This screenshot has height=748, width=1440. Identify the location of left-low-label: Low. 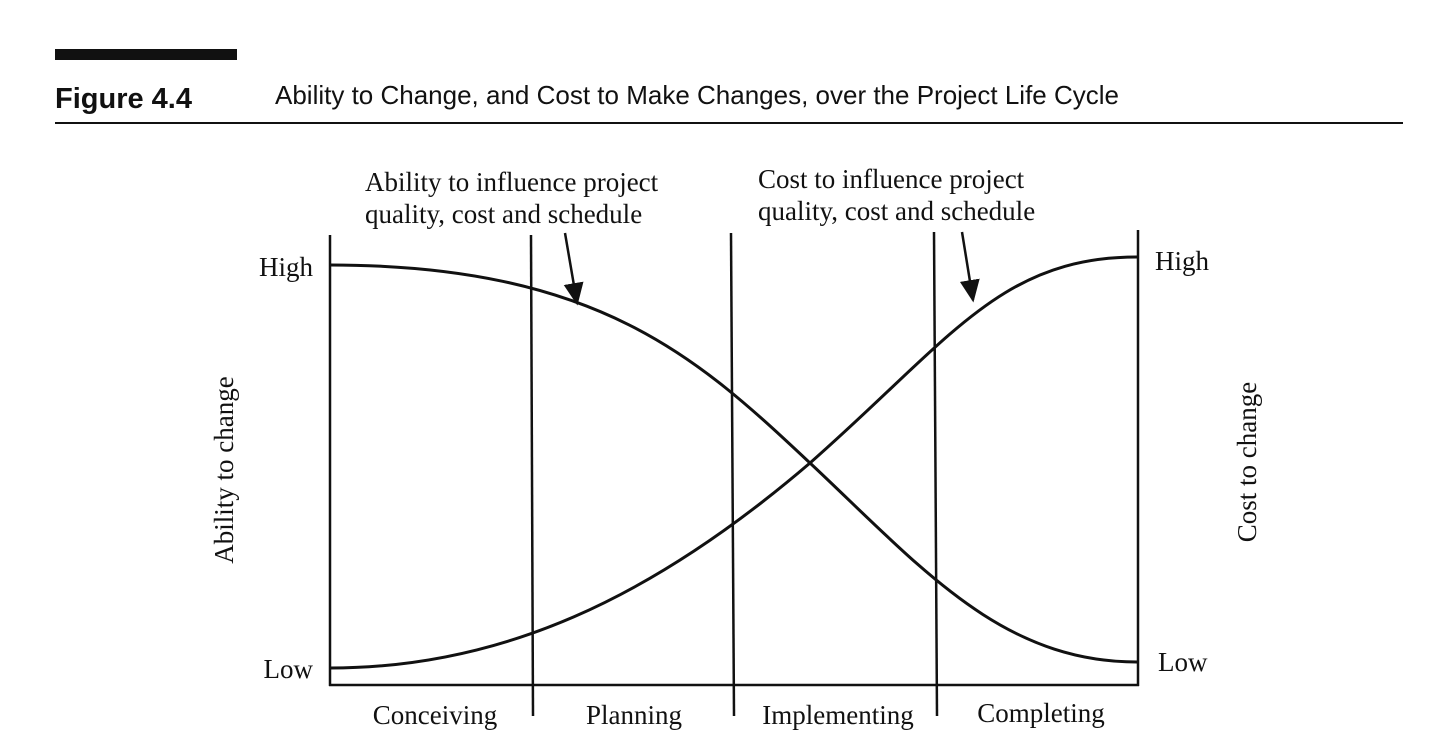
(289, 669).